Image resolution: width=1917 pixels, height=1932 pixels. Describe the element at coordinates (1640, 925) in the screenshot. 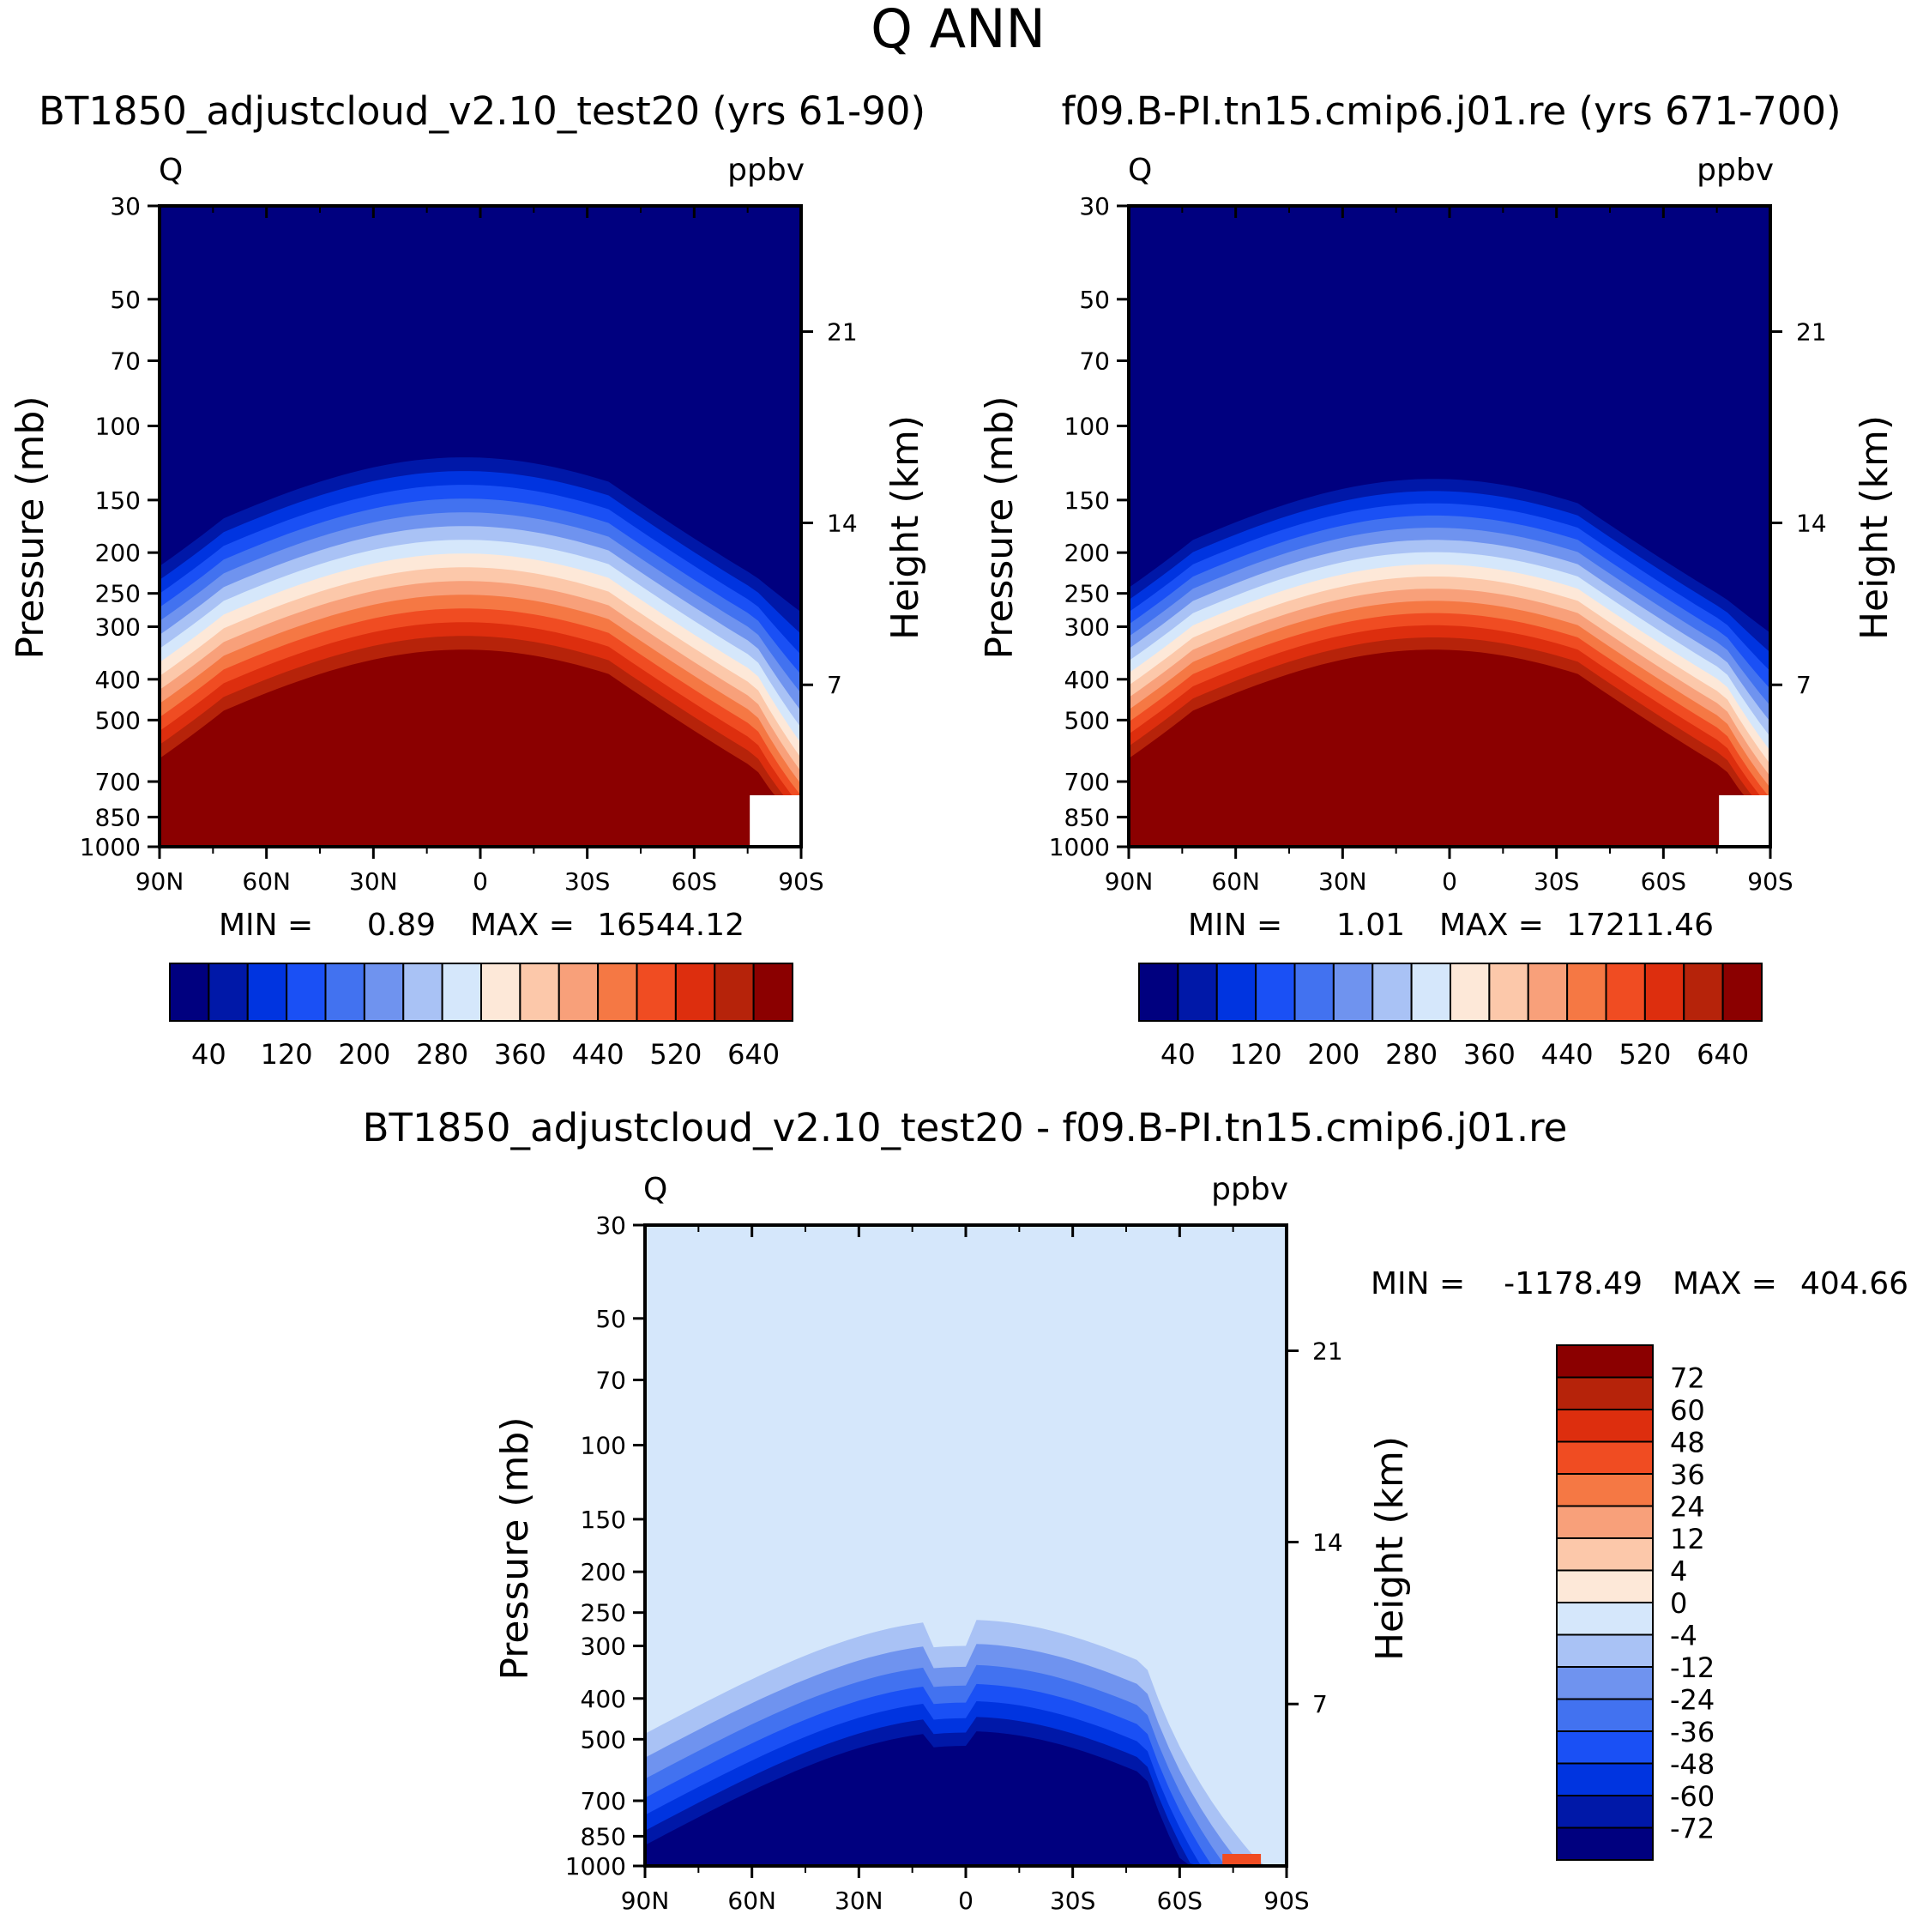

I see `panel-2-max-value: 17211.46` at that location.